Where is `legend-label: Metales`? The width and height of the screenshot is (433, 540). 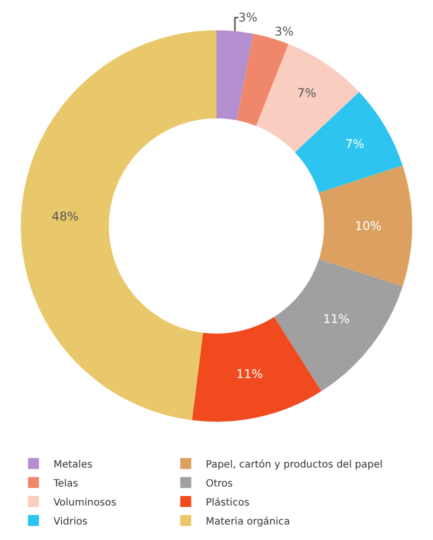
legend-label: Metales is located at coordinates (72, 464).